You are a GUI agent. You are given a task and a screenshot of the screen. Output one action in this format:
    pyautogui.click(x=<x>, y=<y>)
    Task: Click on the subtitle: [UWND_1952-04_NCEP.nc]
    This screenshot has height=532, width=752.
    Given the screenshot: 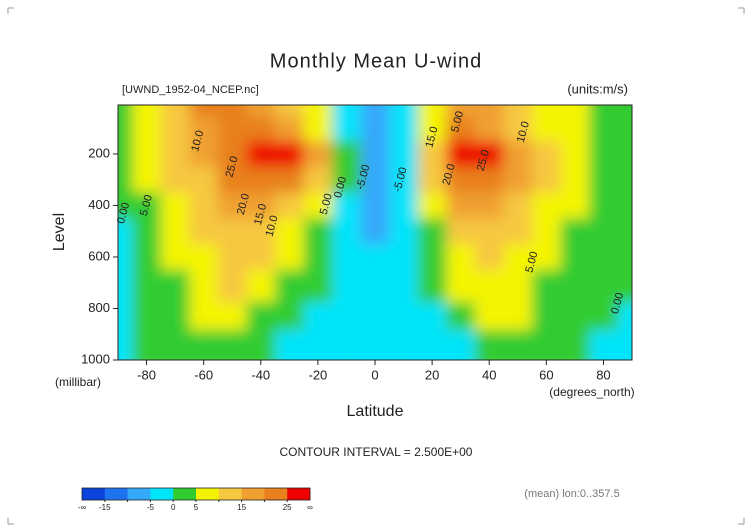 What is the action you would take?
    pyautogui.click(x=190, y=90)
    